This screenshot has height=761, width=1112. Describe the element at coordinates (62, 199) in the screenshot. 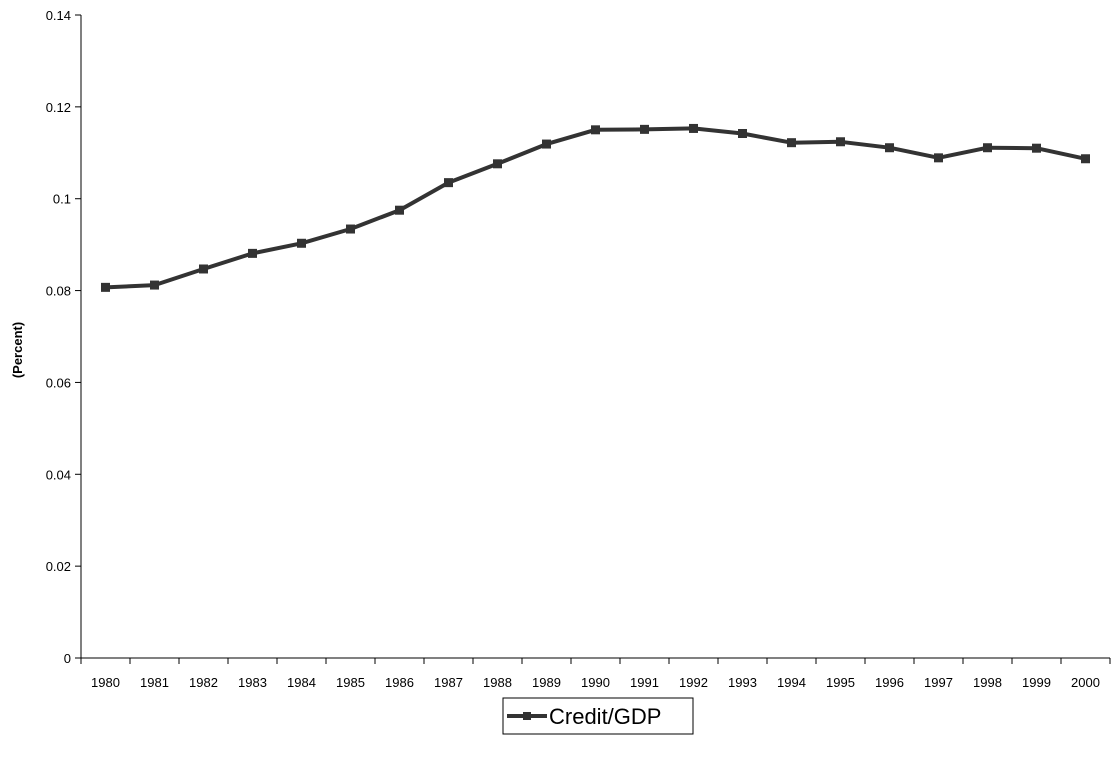

I see `y-tick-label: 0.1` at that location.